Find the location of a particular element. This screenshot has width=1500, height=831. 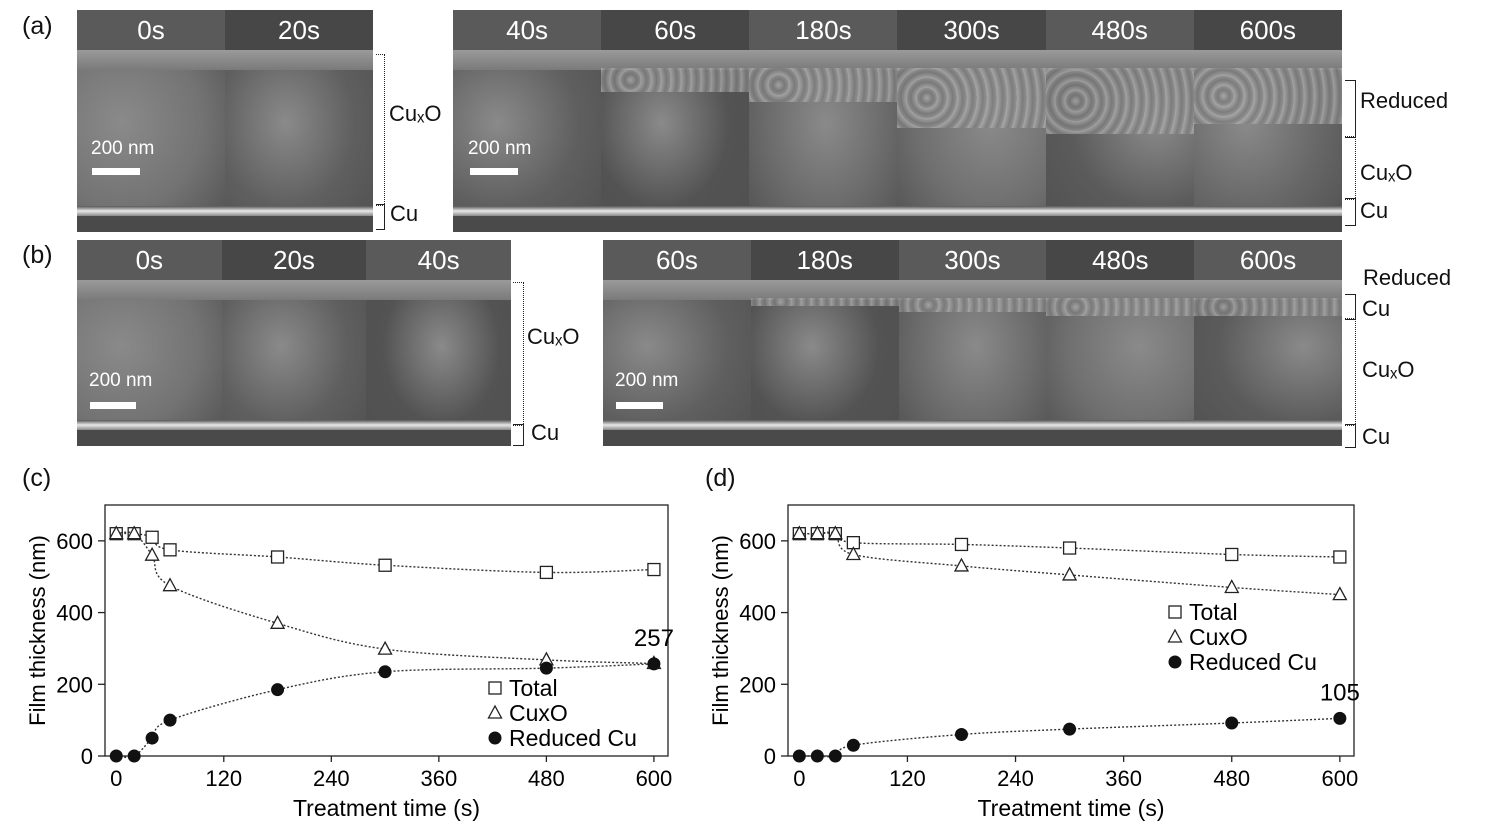

sem-strip-b-right: 60s 180s 300s 480s 600s is located at coordinates (972, 343).